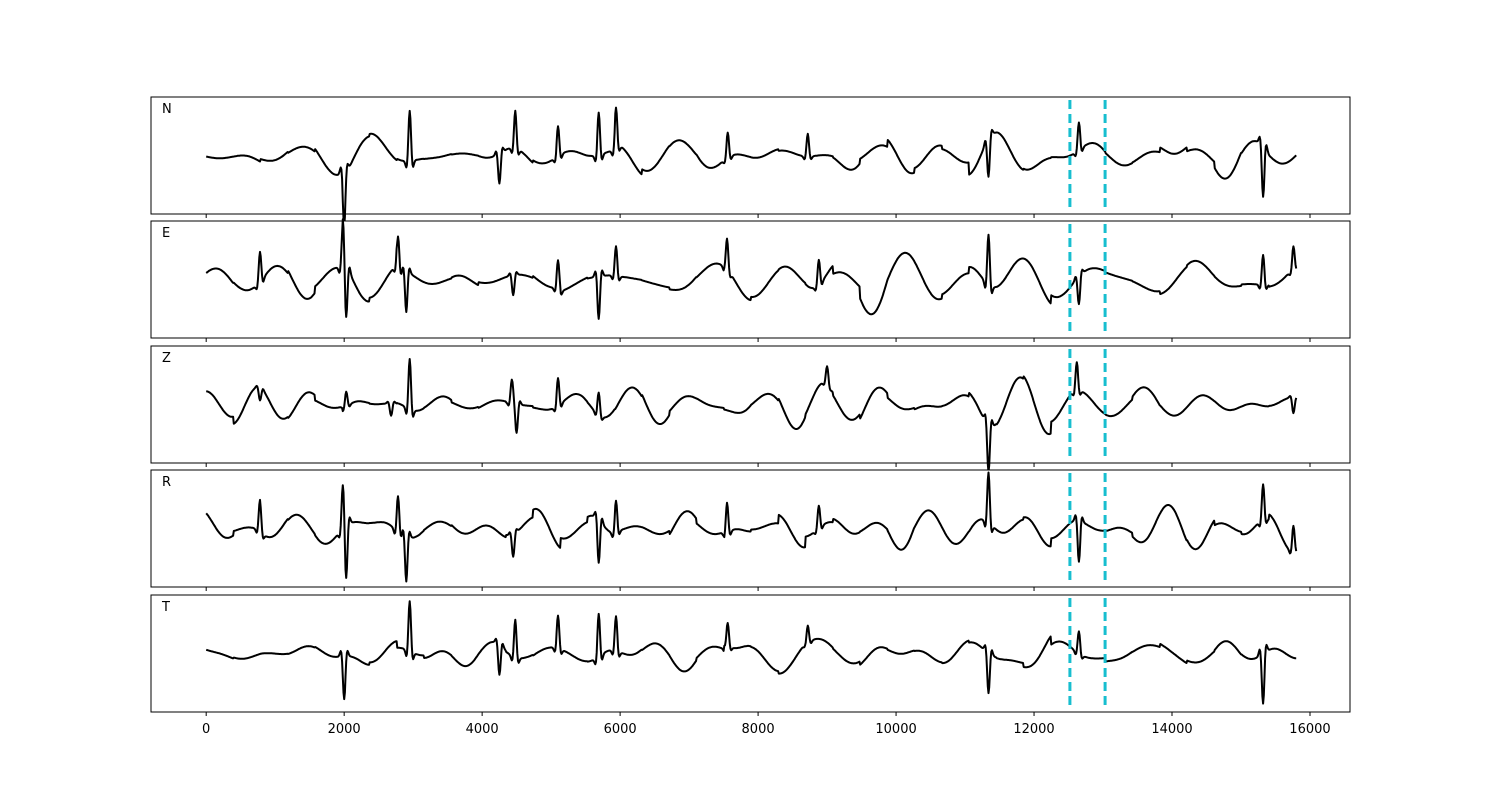 The image size is (1500, 800). Describe the element at coordinates (751, 269) in the screenshot. I see `trace-e` at that location.